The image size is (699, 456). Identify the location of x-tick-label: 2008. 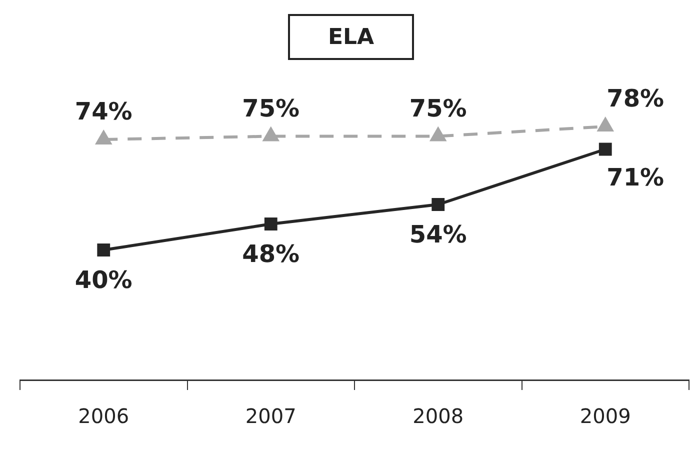
(438, 416).